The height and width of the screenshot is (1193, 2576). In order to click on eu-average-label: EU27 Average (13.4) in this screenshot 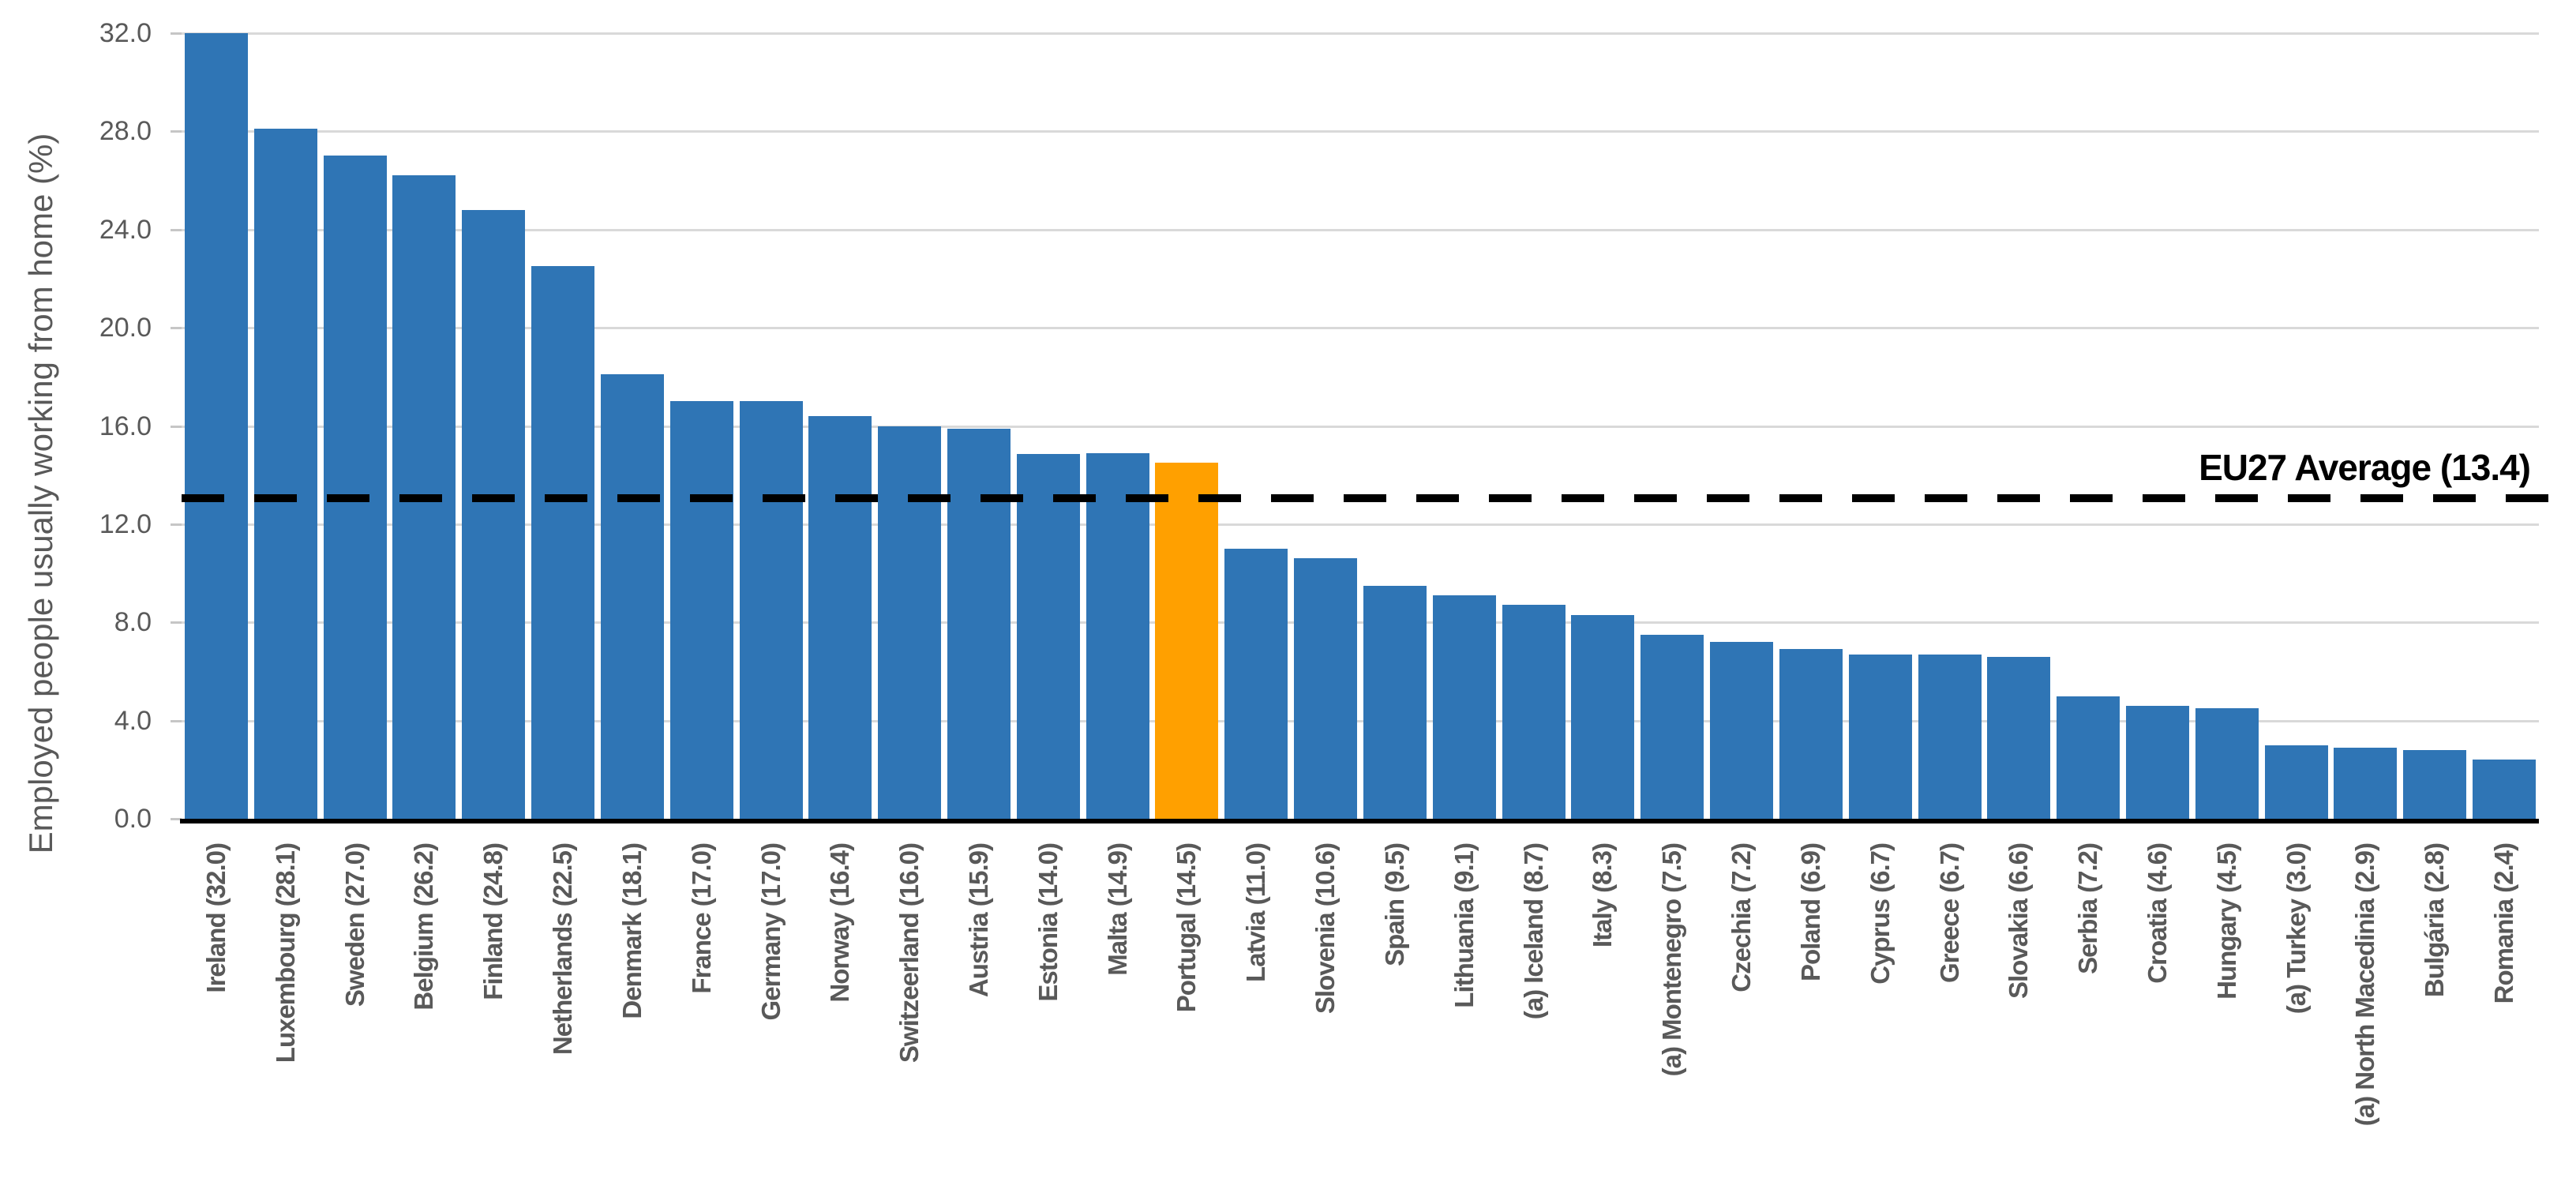, I will do `click(2365, 468)`.